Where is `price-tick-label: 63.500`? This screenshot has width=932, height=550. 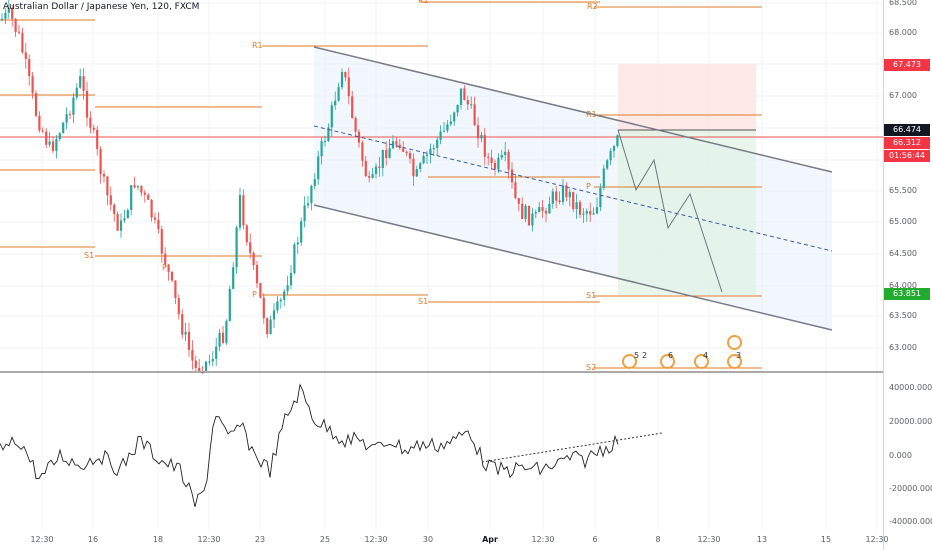 price-tick-label: 63.500 is located at coordinates (903, 315).